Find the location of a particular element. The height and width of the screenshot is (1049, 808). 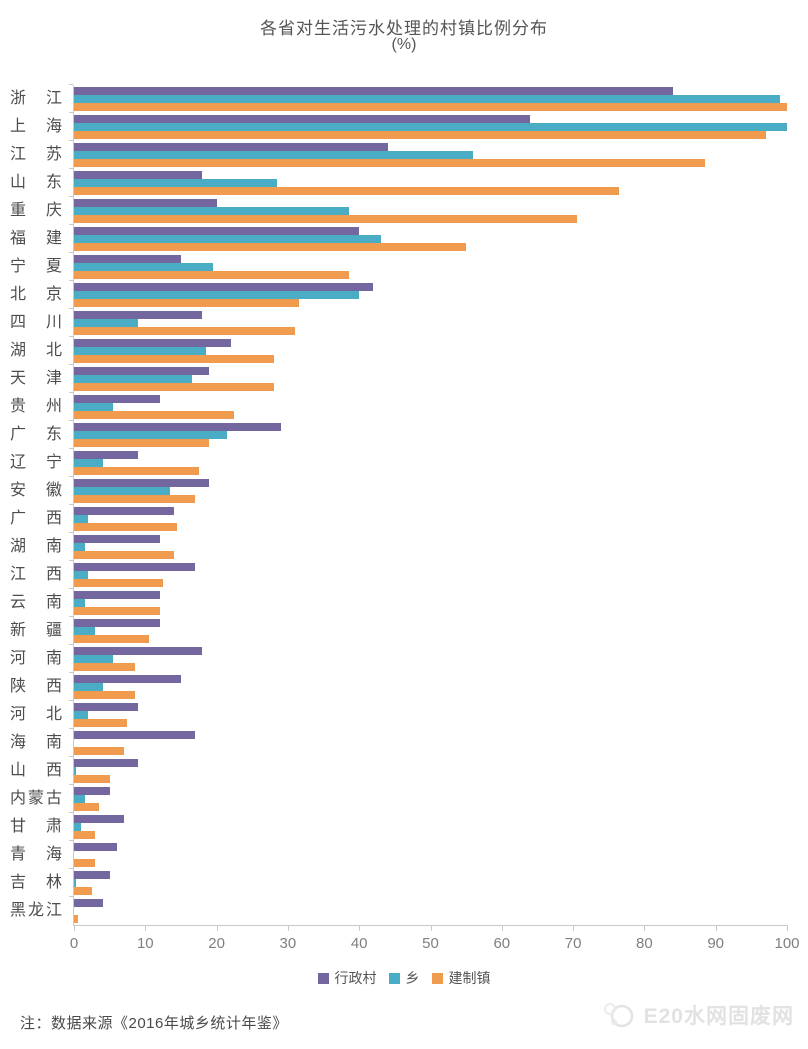

chart-row: 黑龙江 is located at coordinates (398, 910).